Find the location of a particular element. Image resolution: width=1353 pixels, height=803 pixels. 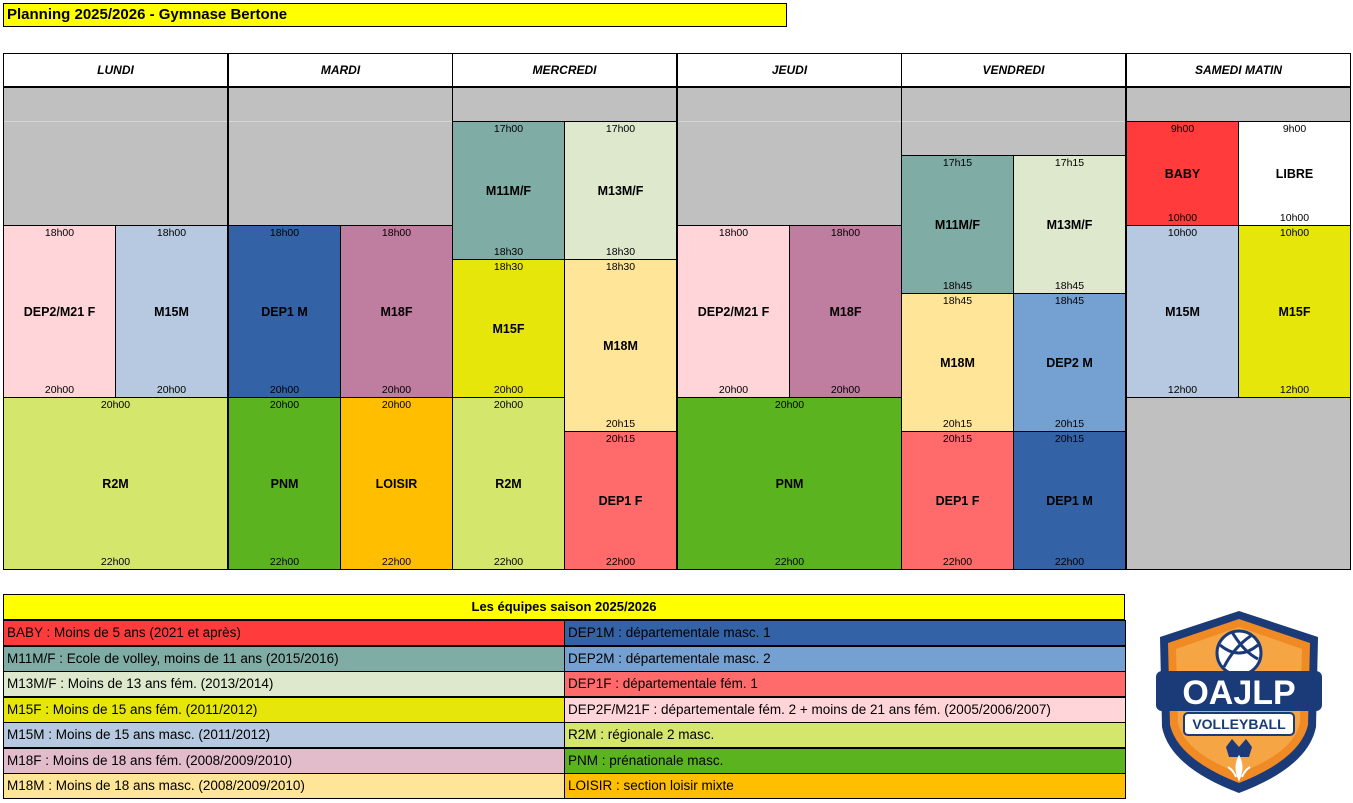

slot-start-time: 9h00 is located at coordinates (1182, 129).